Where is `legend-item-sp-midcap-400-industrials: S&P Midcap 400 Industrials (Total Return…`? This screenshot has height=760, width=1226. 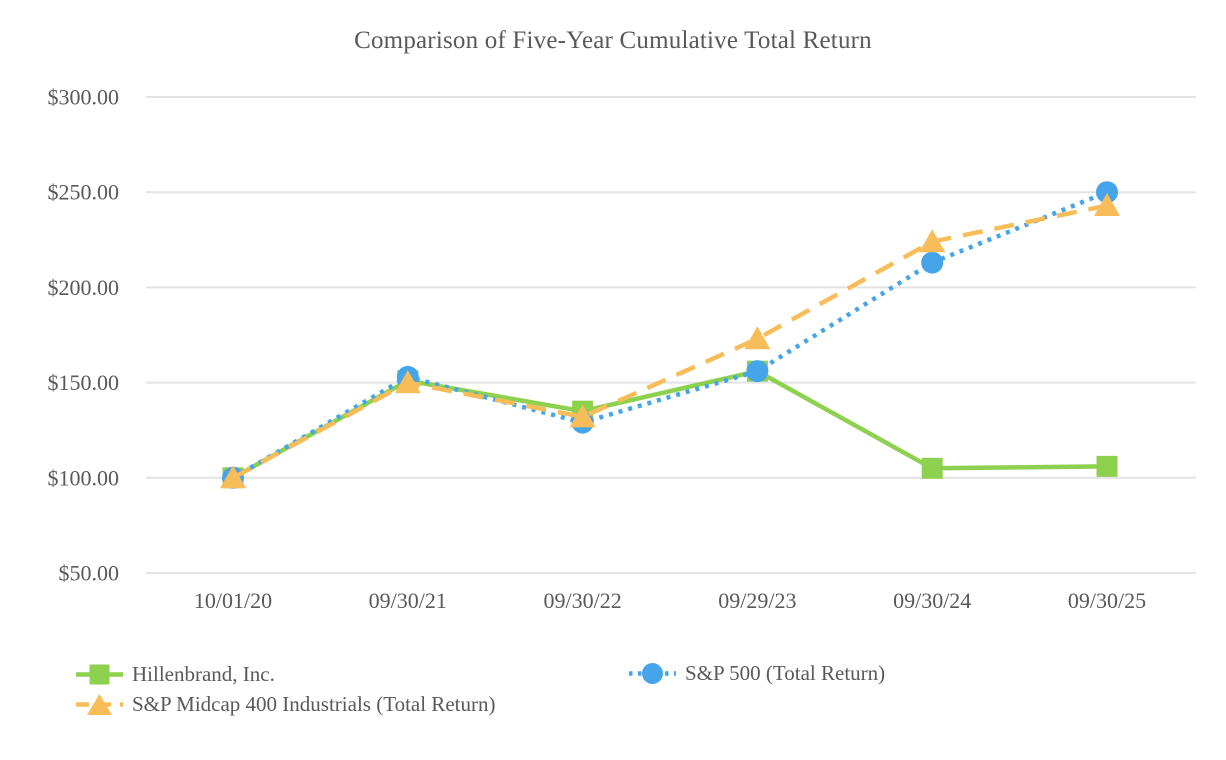
legend-item-sp-midcap-400-industrials: S&P Midcap 400 Industrials (Total Return… is located at coordinates (285, 704).